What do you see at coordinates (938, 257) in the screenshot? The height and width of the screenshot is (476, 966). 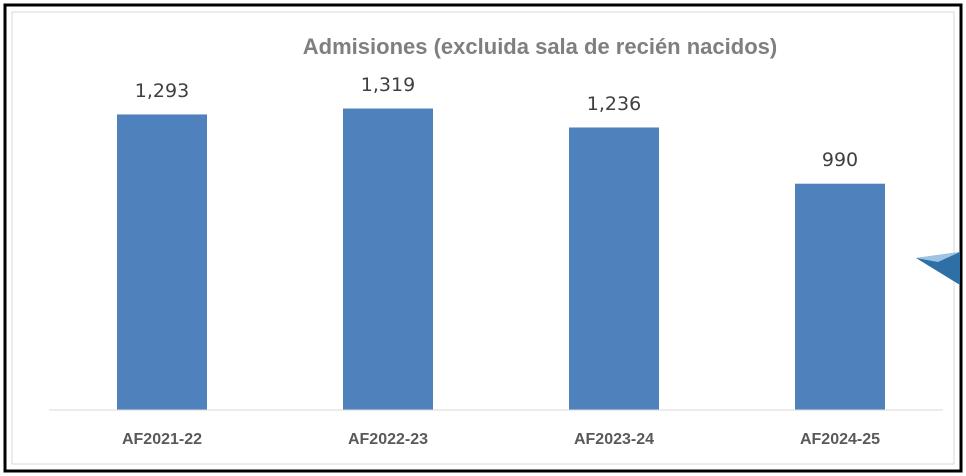 I see `decoration-highlight` at bounding box center [938, 257].